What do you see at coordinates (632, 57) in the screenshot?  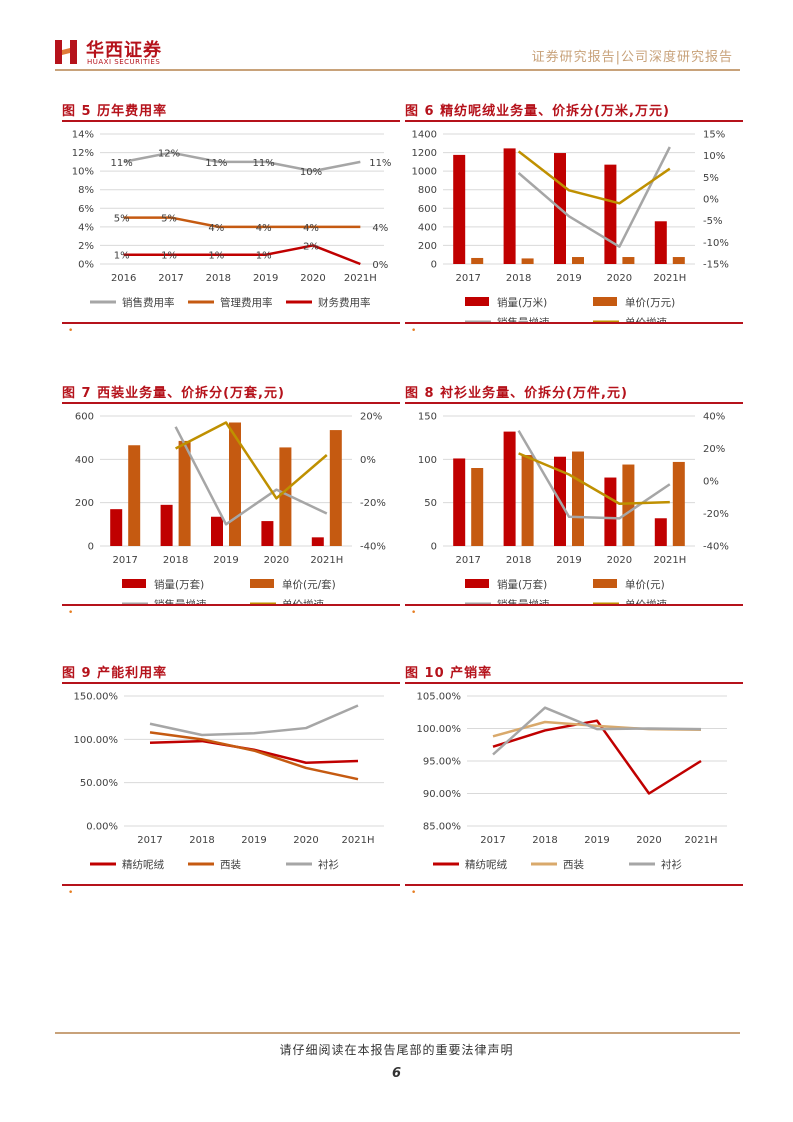 I see `report-type: 证券研究报告|公司深度研究报告` at bounding box center [632, 57].